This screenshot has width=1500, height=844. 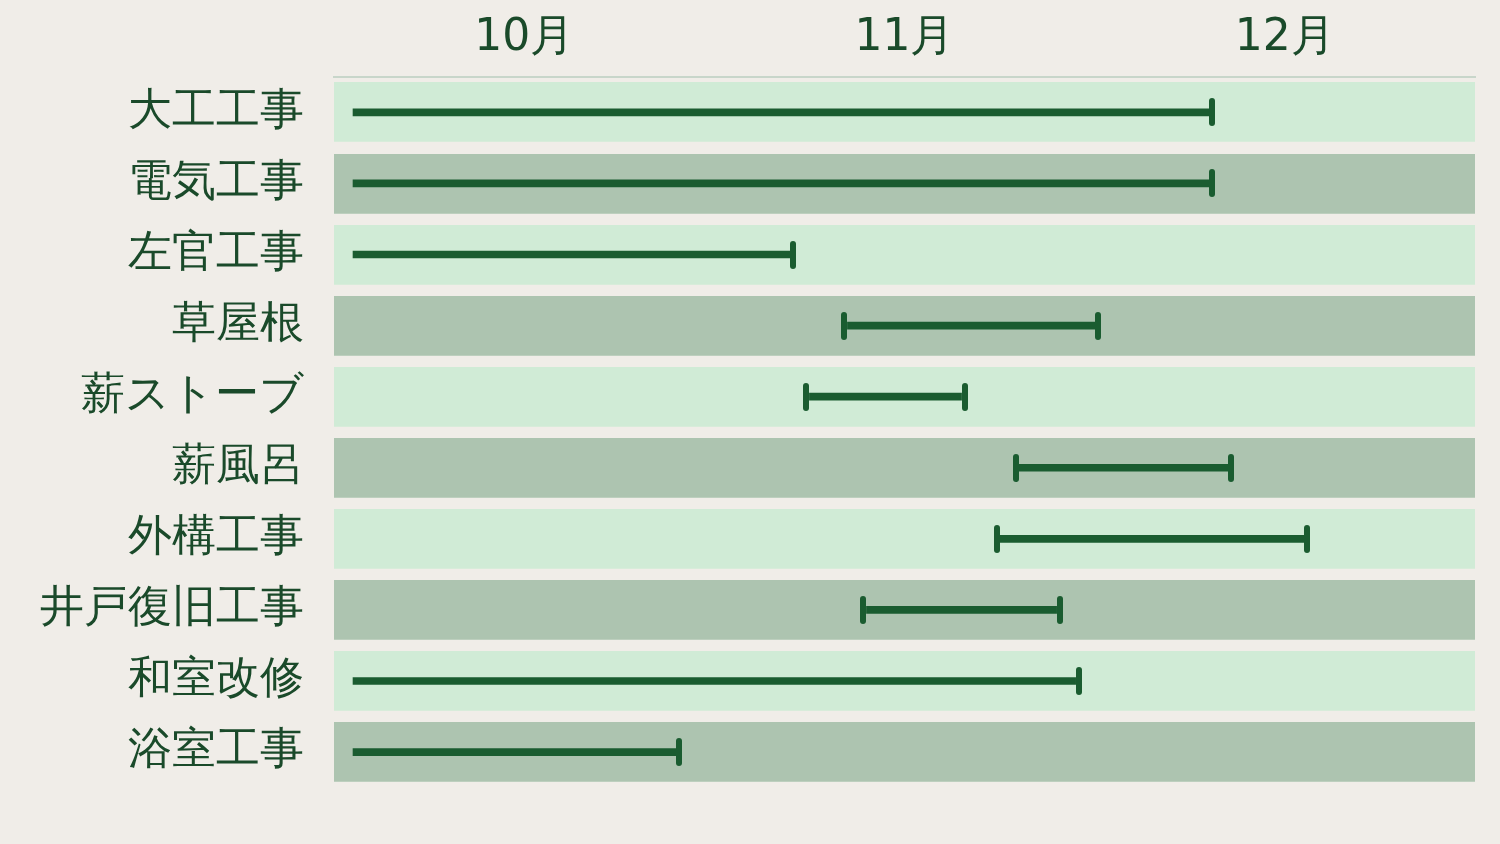 What do you see at coordinates (216, 108) in the screenshot?
I see `y-tick-label: 大工工事` at bounding box center [216, 108].